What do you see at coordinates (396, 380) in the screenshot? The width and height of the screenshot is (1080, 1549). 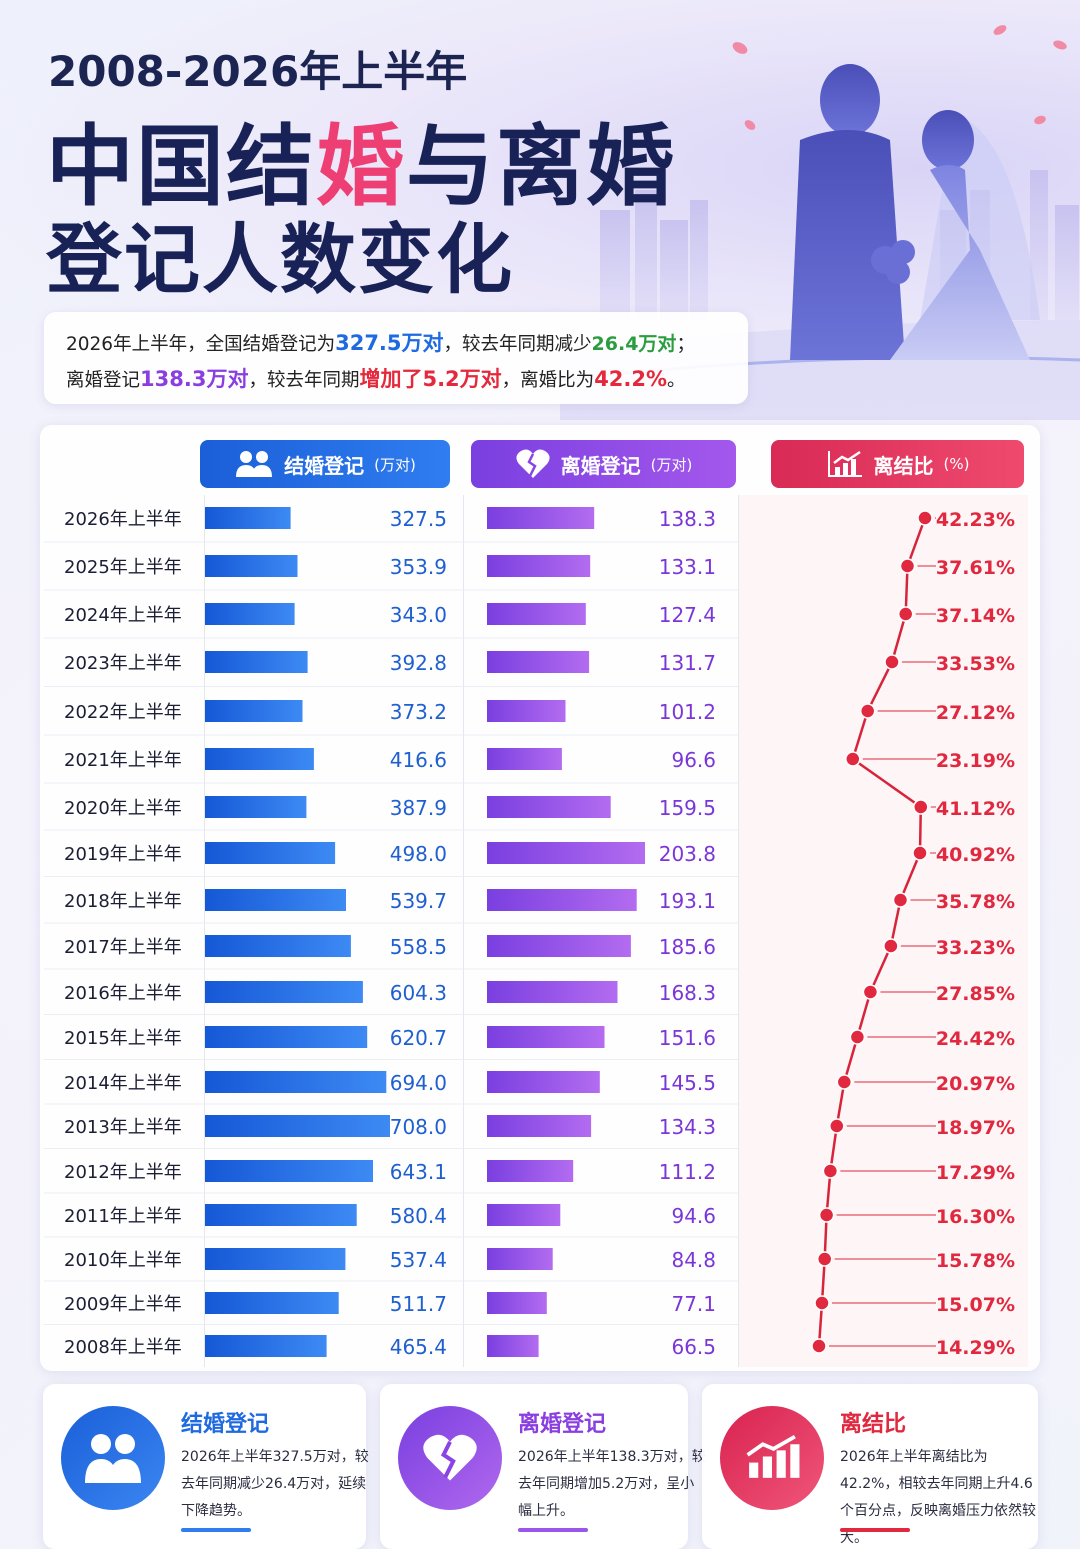 I see `summary-line-2: 离婚登记138.3万对，较去年同期增加了5.2万对，离婚比为42.2%。` at bounding box center [396, 380].